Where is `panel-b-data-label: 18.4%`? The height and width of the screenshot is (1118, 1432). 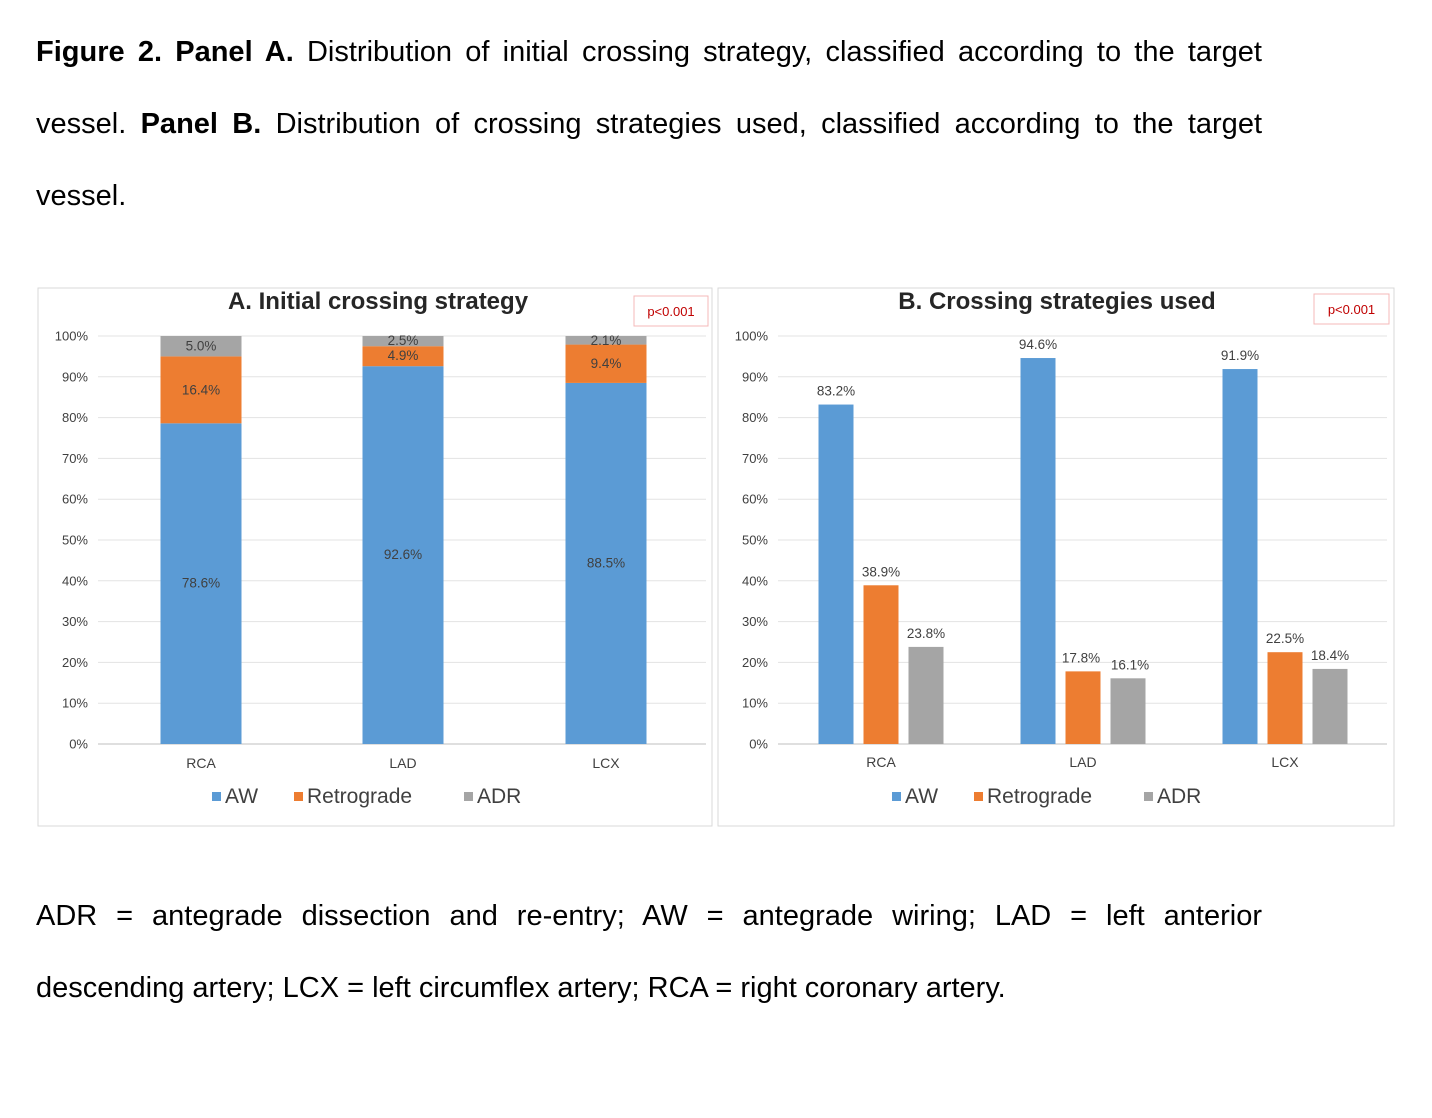
panel-b-data-label: 18.4% is located at coordinates (1330, 655).